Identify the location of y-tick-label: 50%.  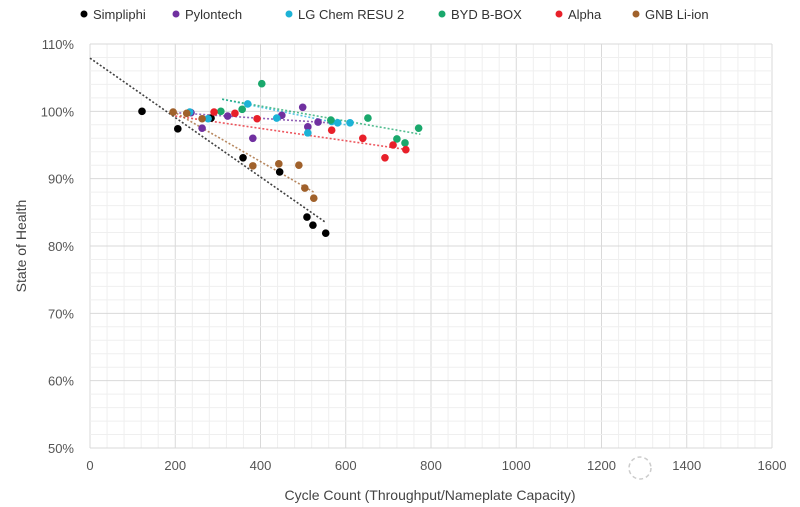
(61, 448).